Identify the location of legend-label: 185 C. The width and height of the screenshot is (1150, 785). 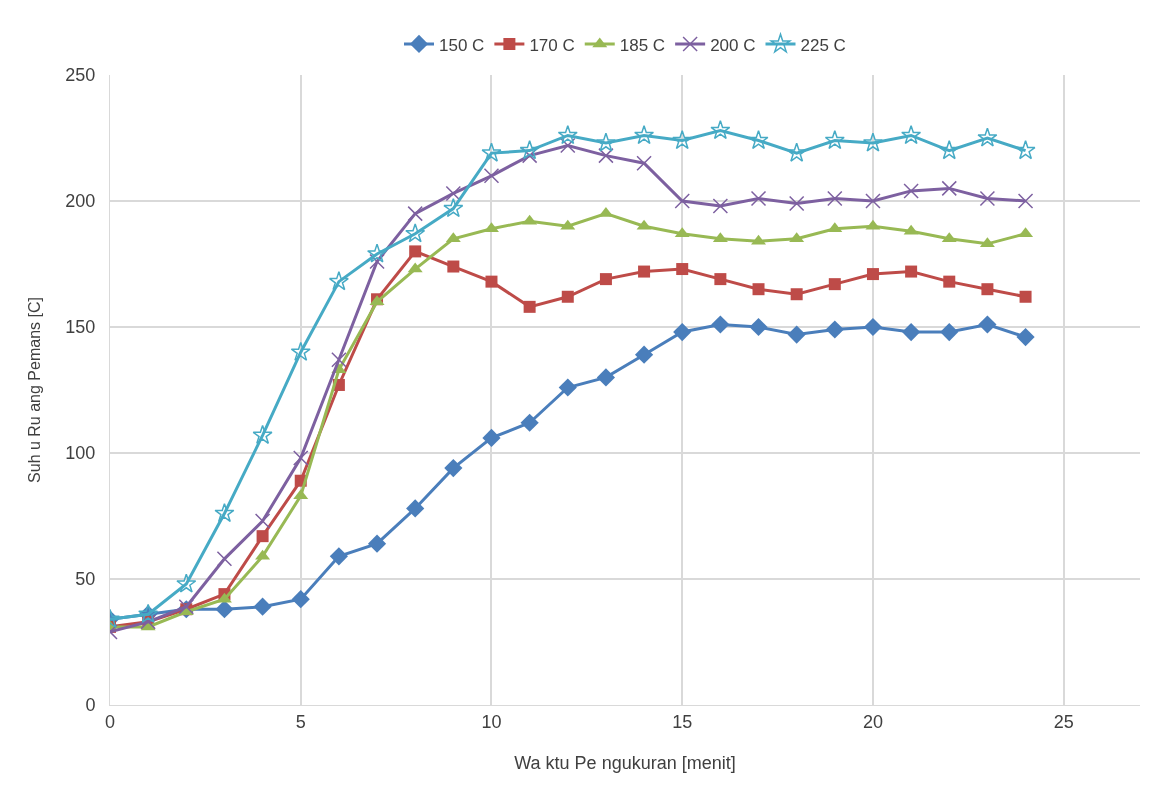
(642, 45).